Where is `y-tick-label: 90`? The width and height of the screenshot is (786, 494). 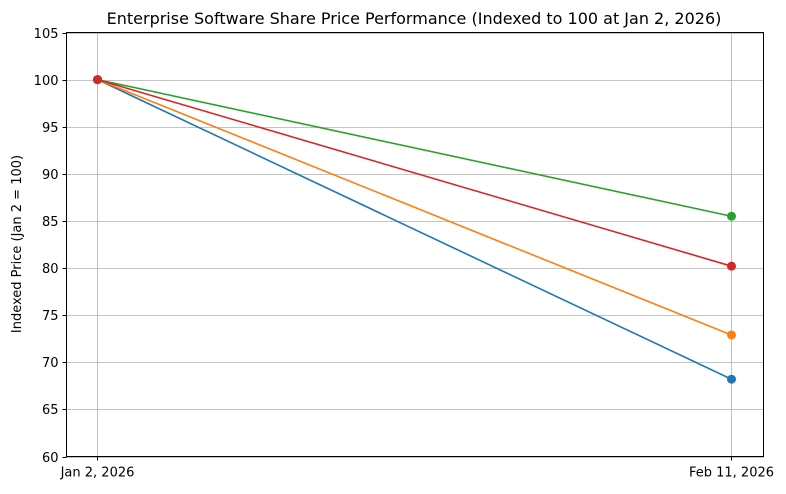 y-tick-label: 90 is located at coordinates (50, 175).